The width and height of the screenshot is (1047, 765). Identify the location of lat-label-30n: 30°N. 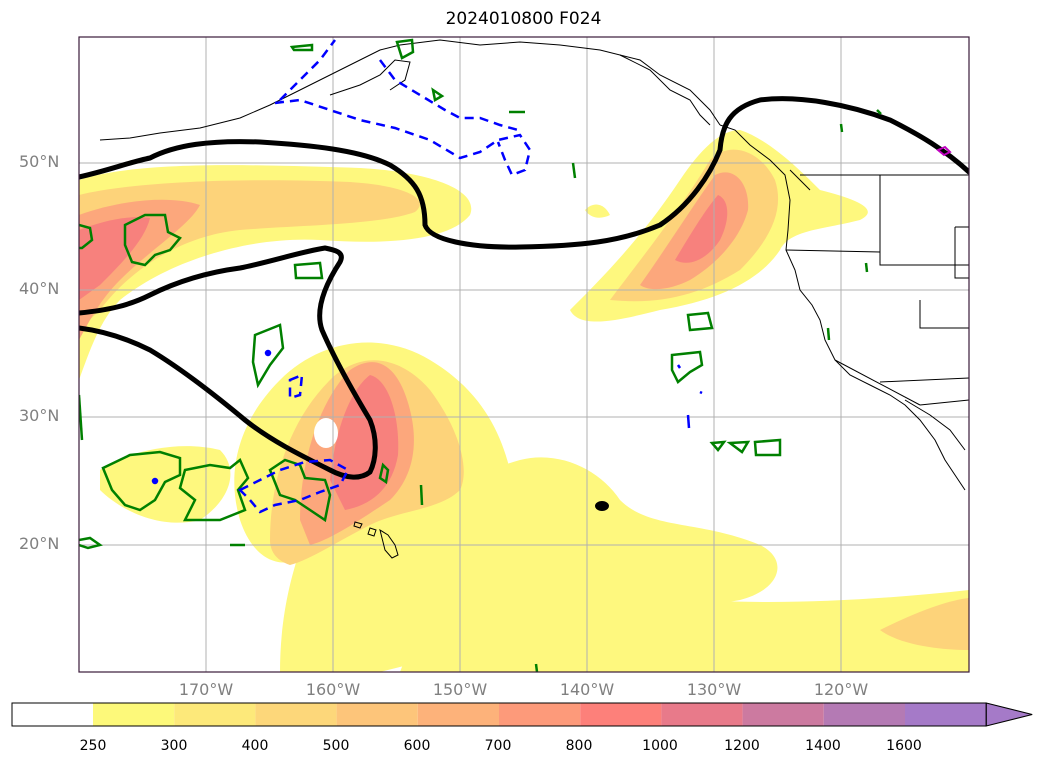
(39, 415).